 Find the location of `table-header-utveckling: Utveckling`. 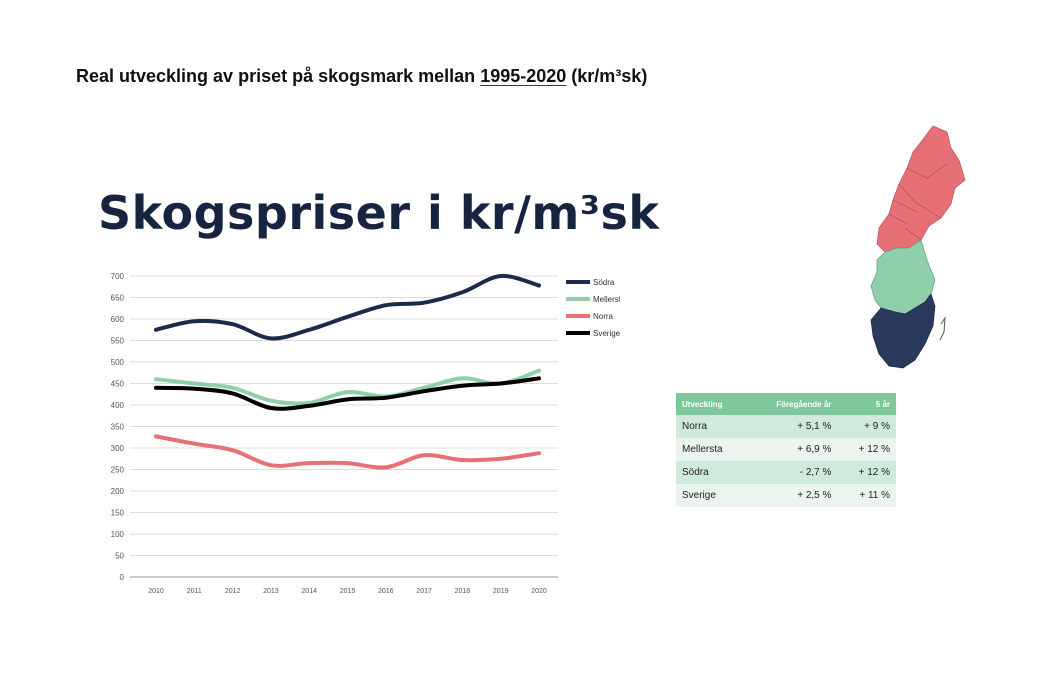

table-header-utveckling: Utveckling is located at coordinates (711, 404).